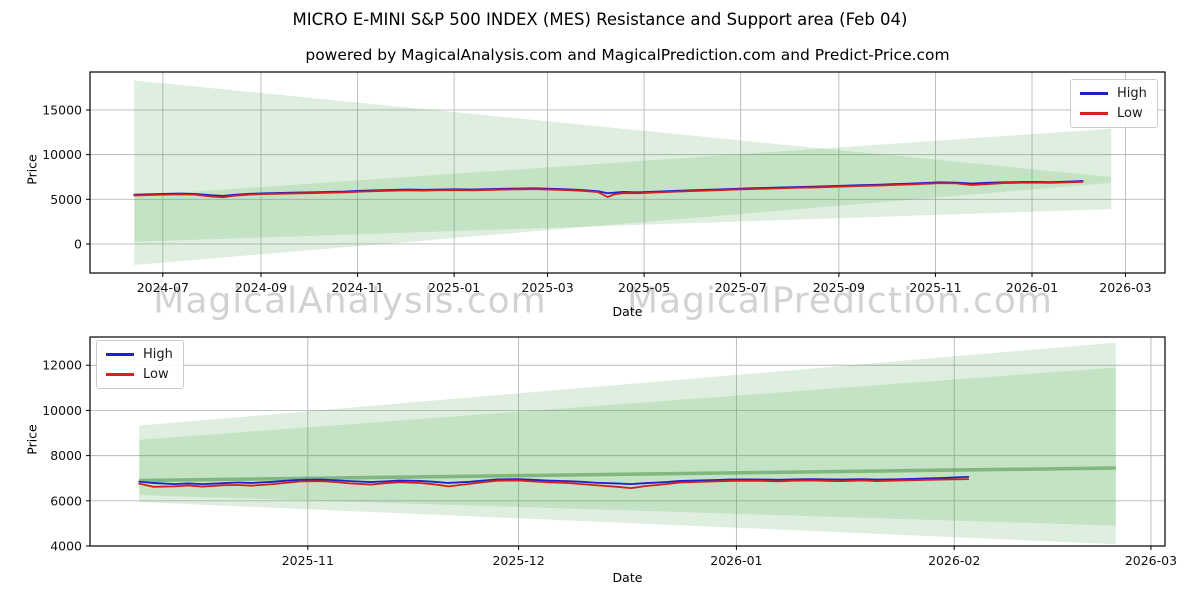  I want to click on svg-text: 12000, so click(62, 365).